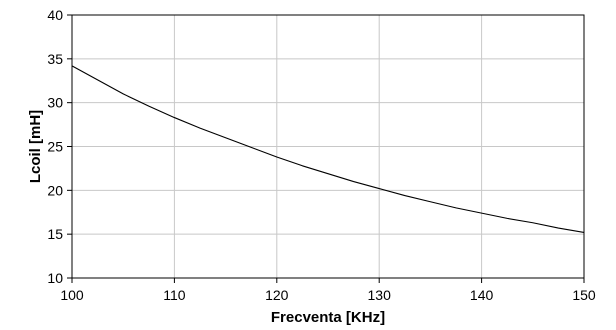 This screenshot has height=330, width=616. I want to click on y-tick-label-1: 15, so click(55, 234).